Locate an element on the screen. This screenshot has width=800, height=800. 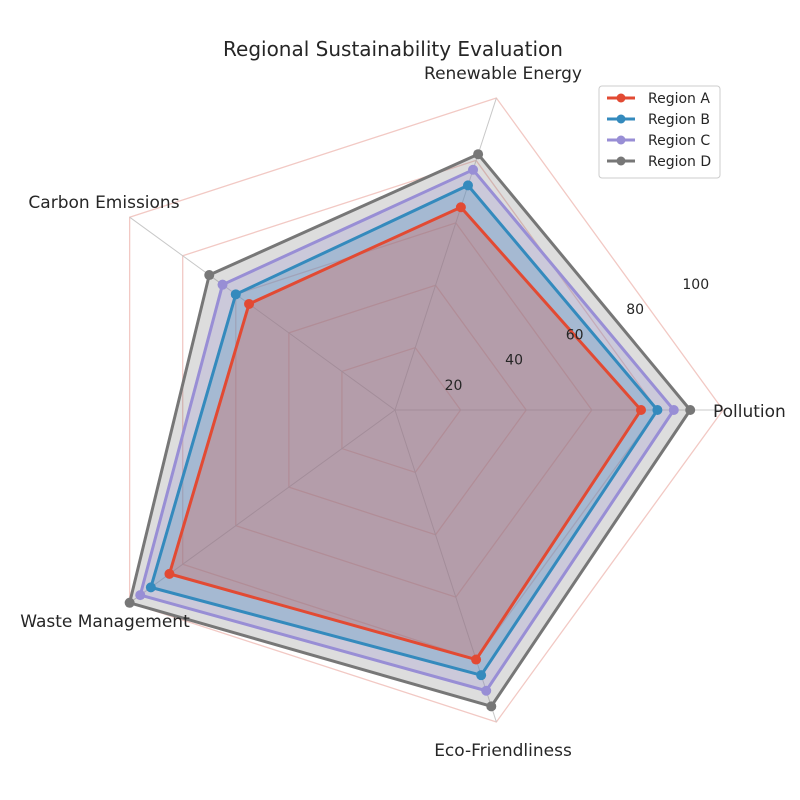
axis-label: Carbon Emissions is located at coordinates (103, 203).